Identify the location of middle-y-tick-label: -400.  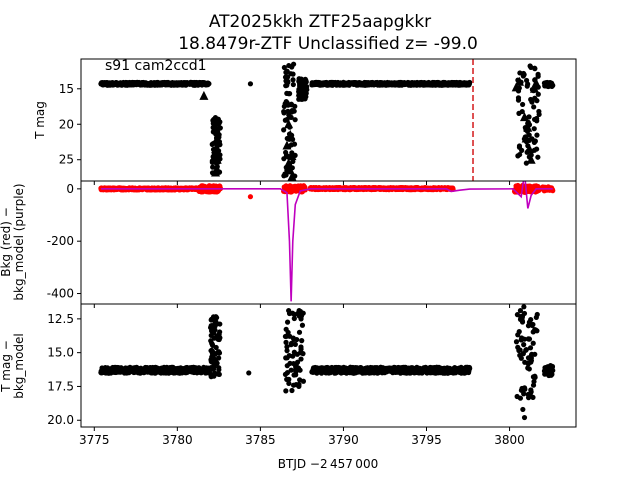
(60, 294).